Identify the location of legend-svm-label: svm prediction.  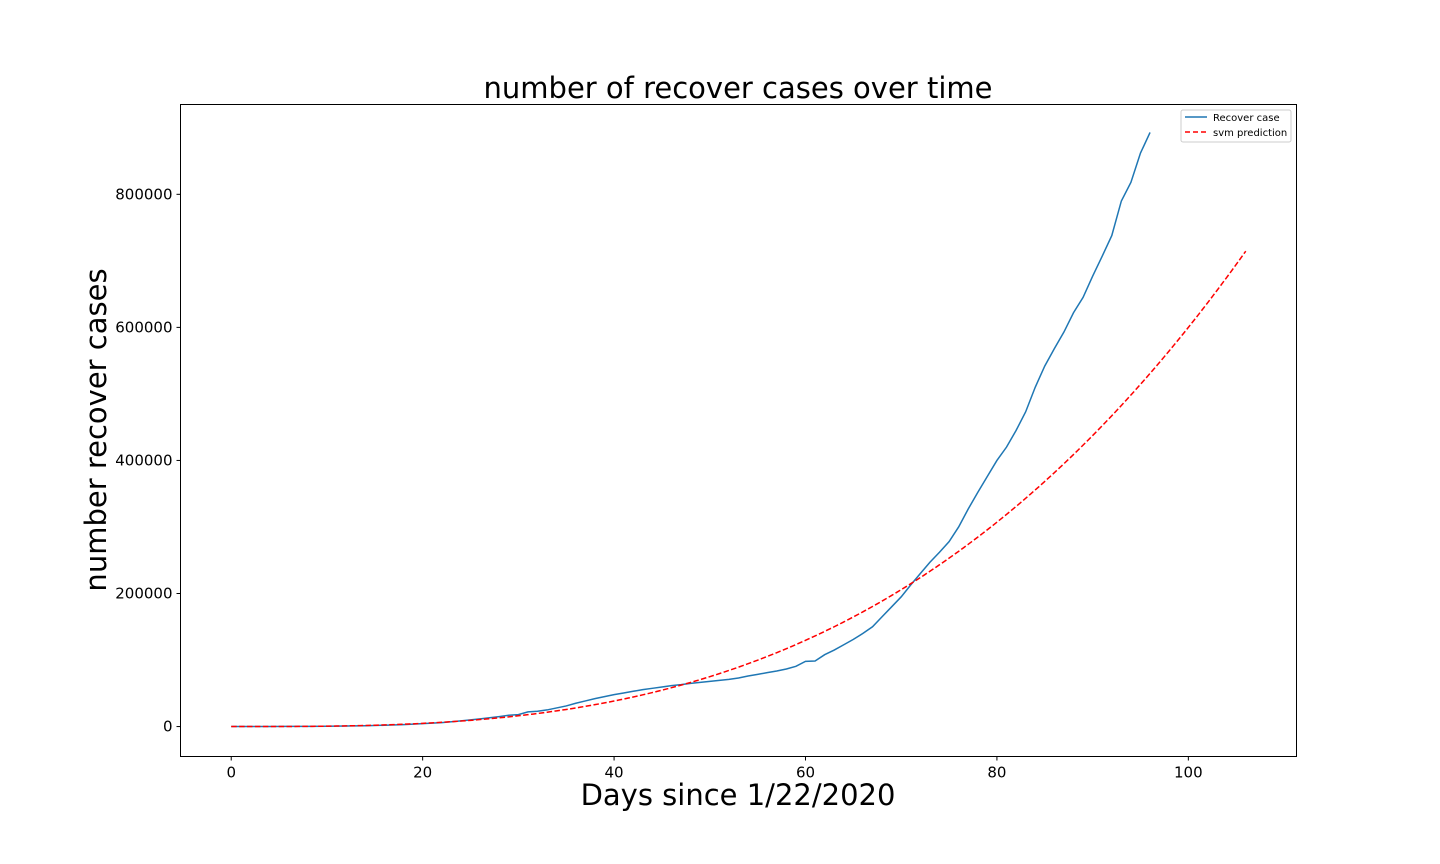
(1250, 133).